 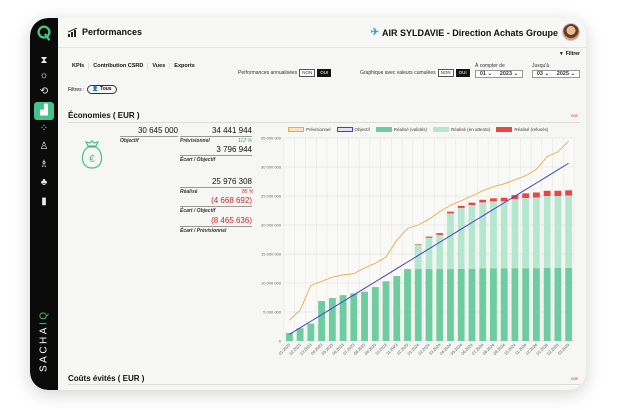 What do you see at coordinates (509, 74) in the screenshot?
I see `from-year-select: 2023 ⌄` at bounding box center [509, 74].